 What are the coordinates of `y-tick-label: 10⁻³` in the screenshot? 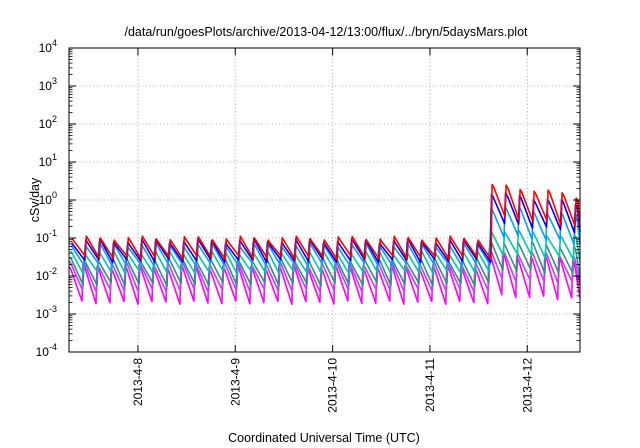 It's located at (46, 312).